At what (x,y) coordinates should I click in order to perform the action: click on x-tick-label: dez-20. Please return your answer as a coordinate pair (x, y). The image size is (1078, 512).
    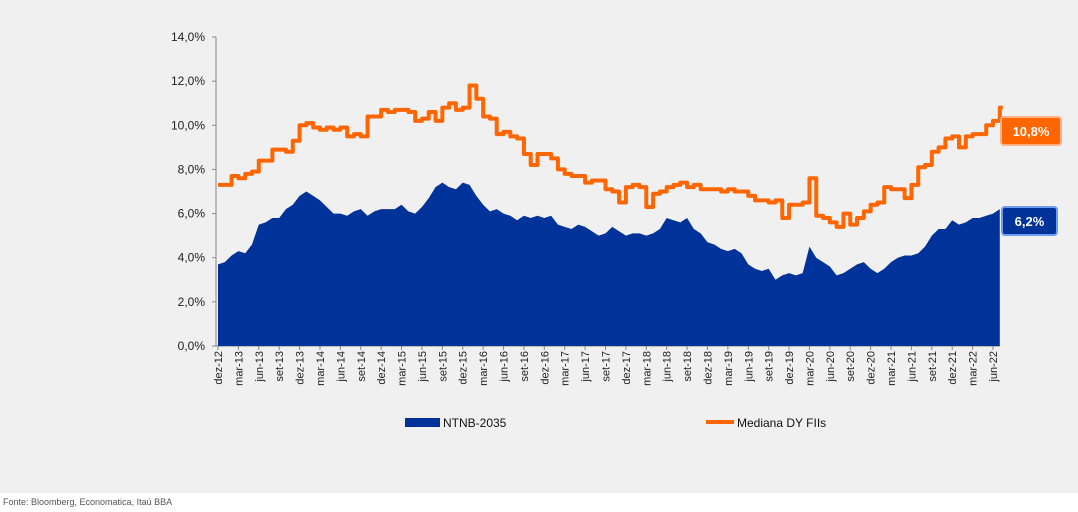
    Looking at the image, I should click on (872, 368).